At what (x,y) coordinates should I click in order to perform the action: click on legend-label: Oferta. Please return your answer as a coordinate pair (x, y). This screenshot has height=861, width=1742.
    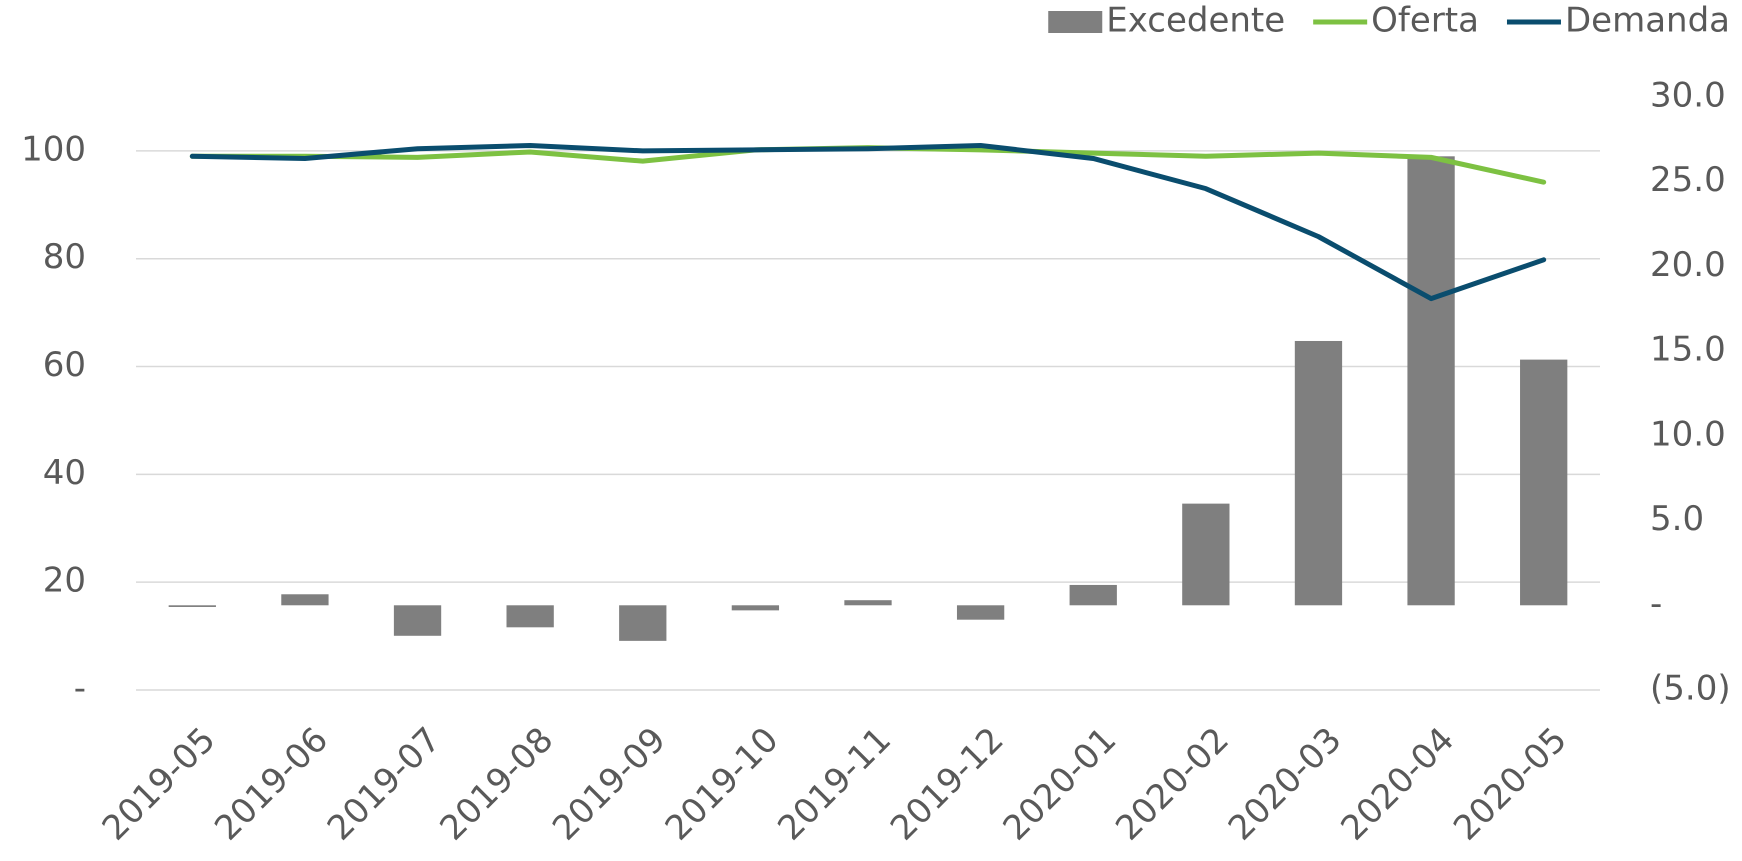
    Looking at the image, I should click on (1425, 21).